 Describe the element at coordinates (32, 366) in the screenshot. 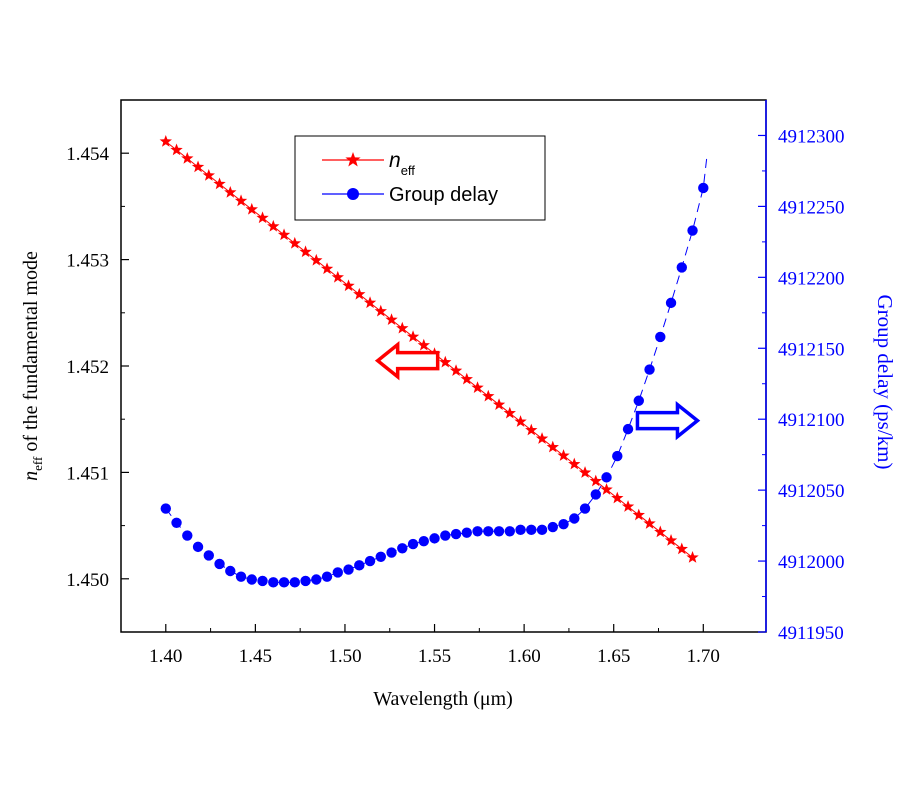

I see `left-axis-label: neff of the fundamental mode` at that location.